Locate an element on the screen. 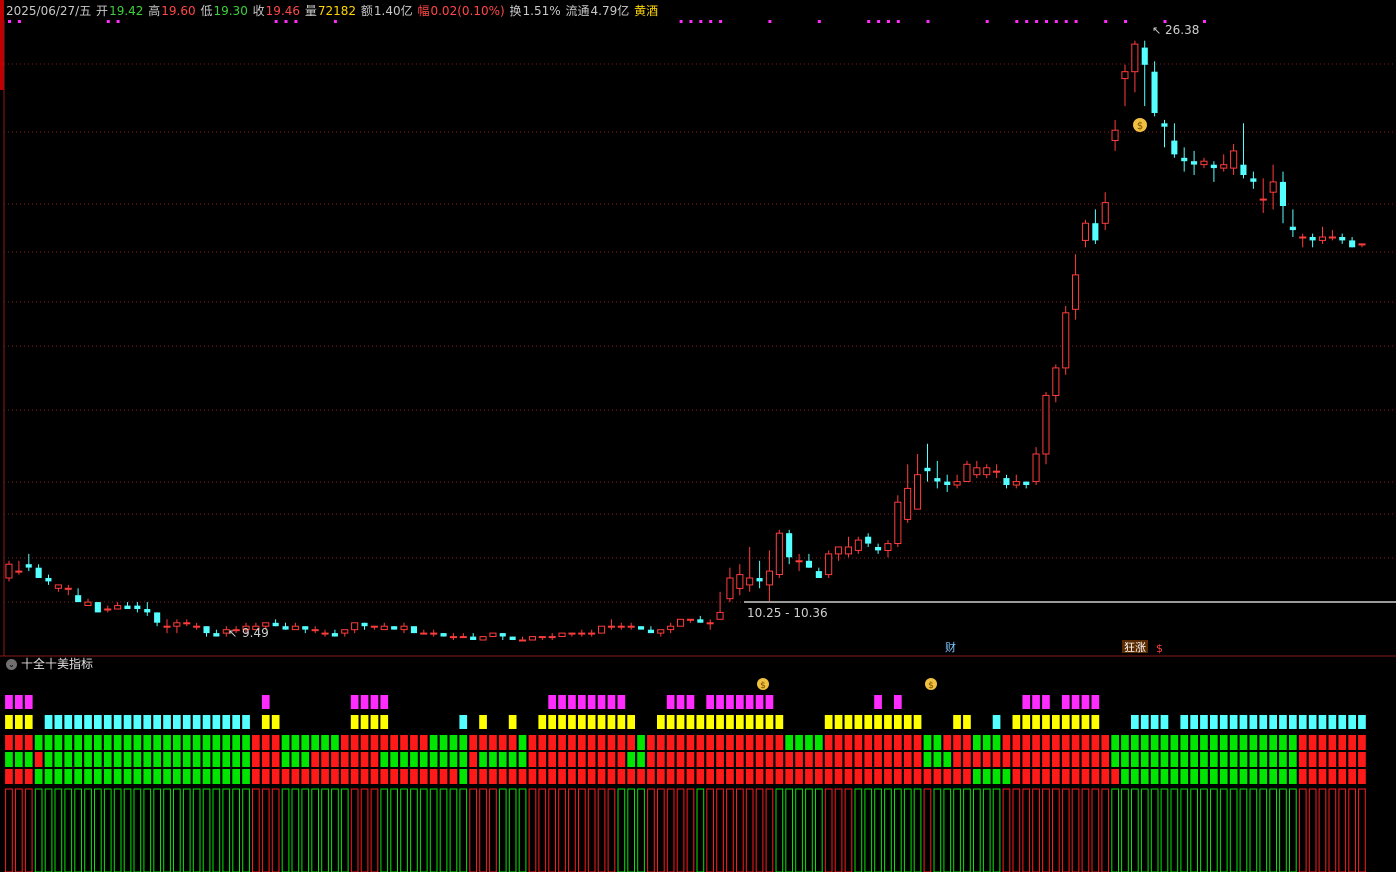 The image size is (1396, 872). finance-marker: 财 is located at coordinates (950, 647).